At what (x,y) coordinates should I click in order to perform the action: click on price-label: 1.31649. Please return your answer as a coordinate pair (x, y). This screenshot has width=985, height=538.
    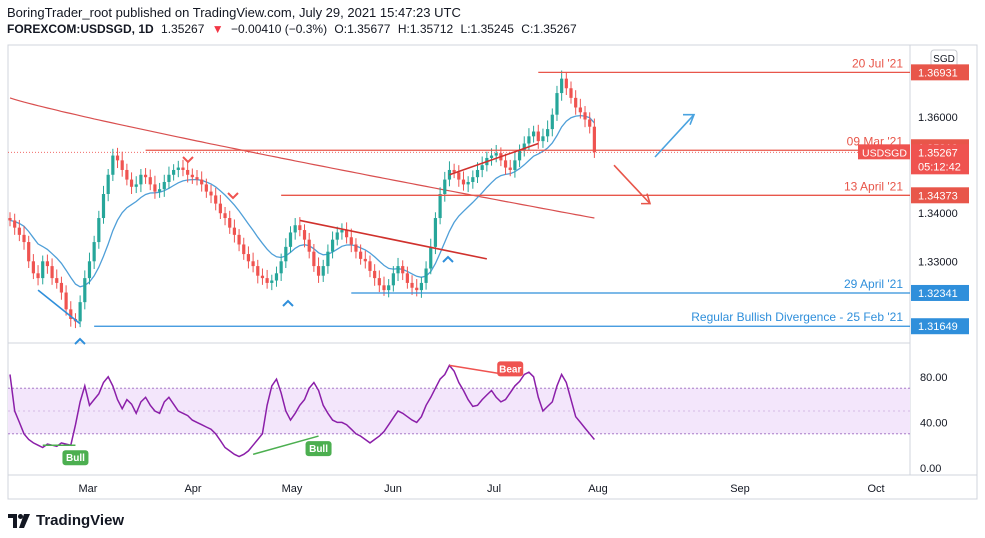
    Looking at the image, I should click on (938, 327).